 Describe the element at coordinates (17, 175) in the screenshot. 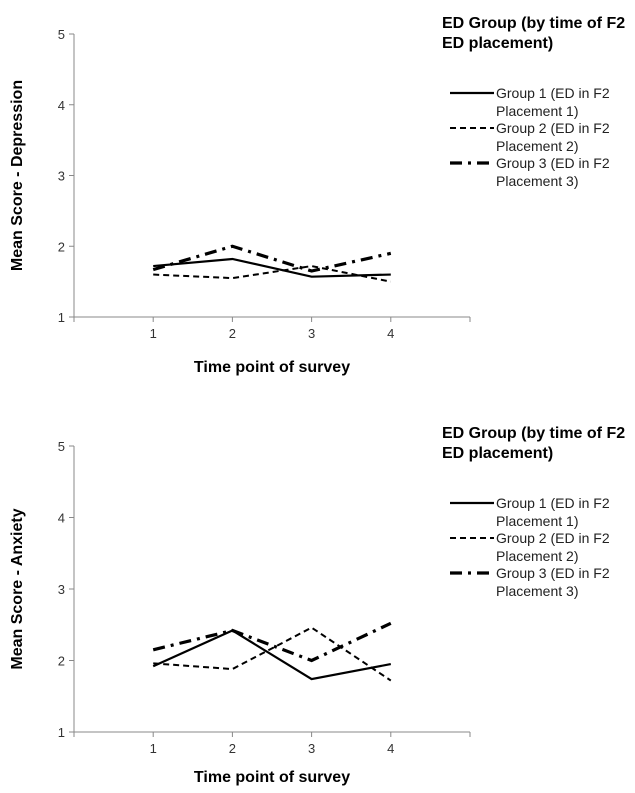

I see `y-axis-title: Mean Score - Depression` at that location.